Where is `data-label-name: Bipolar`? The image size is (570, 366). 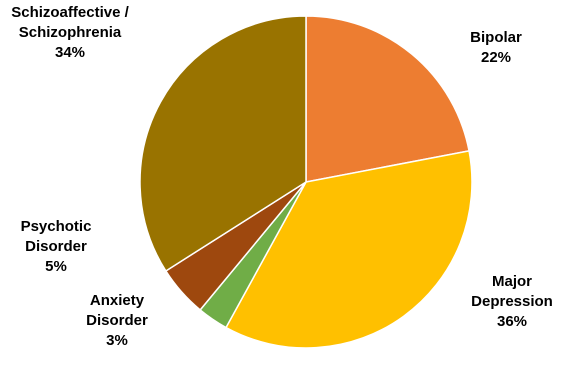
data-label-name: Bipolar is located at coordinates (496, 37).